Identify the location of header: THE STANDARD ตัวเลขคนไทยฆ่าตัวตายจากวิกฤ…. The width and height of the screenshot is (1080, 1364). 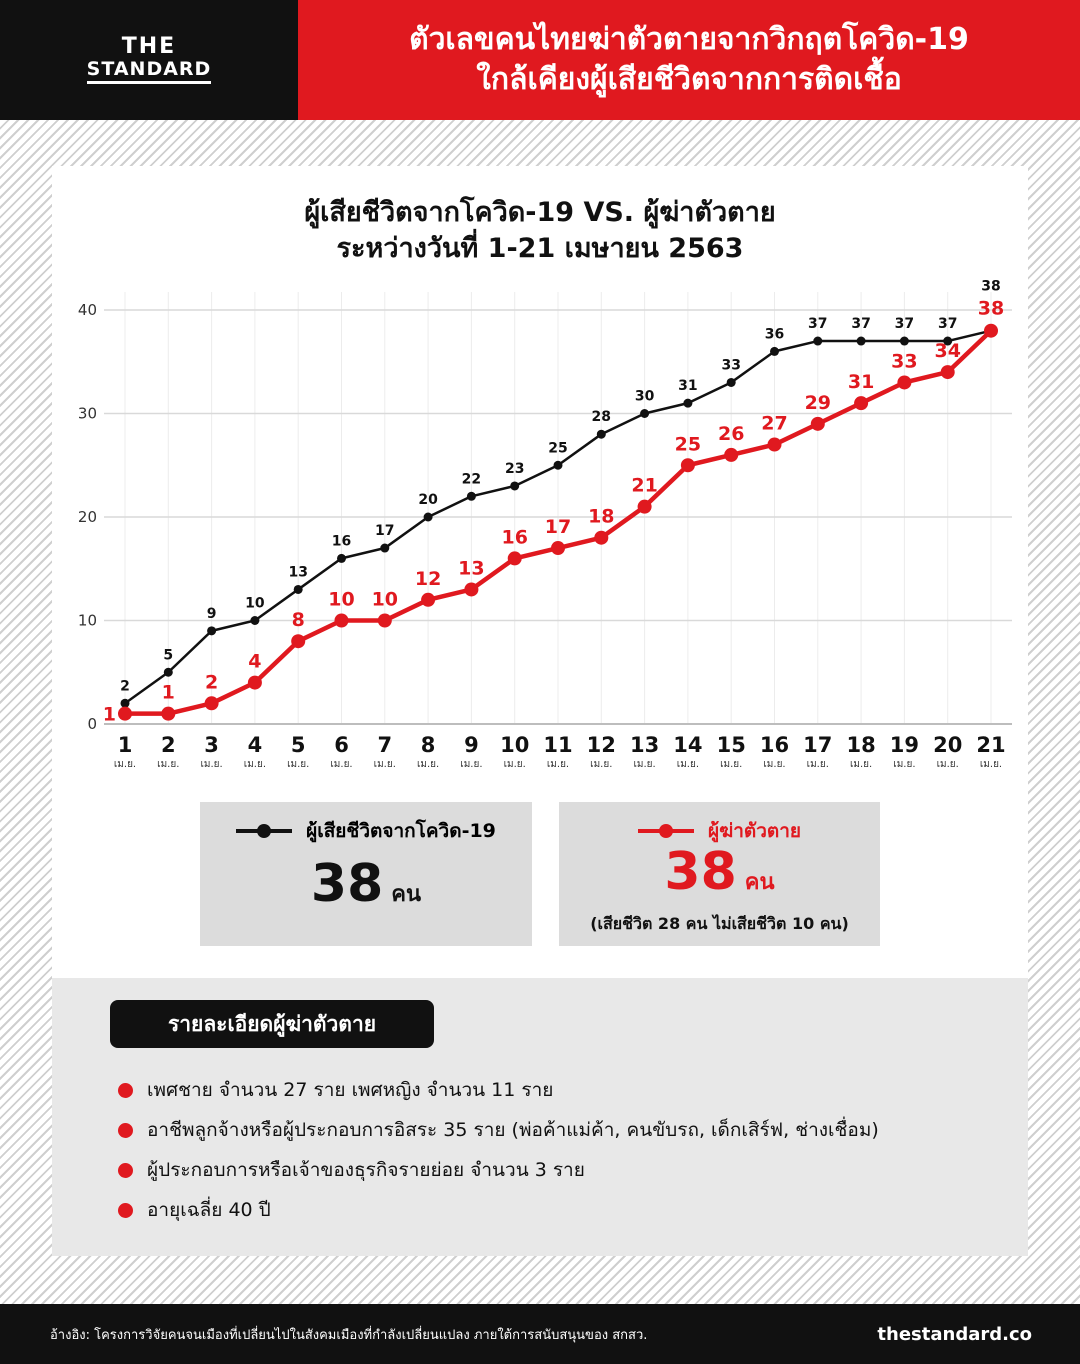
(540, 60).